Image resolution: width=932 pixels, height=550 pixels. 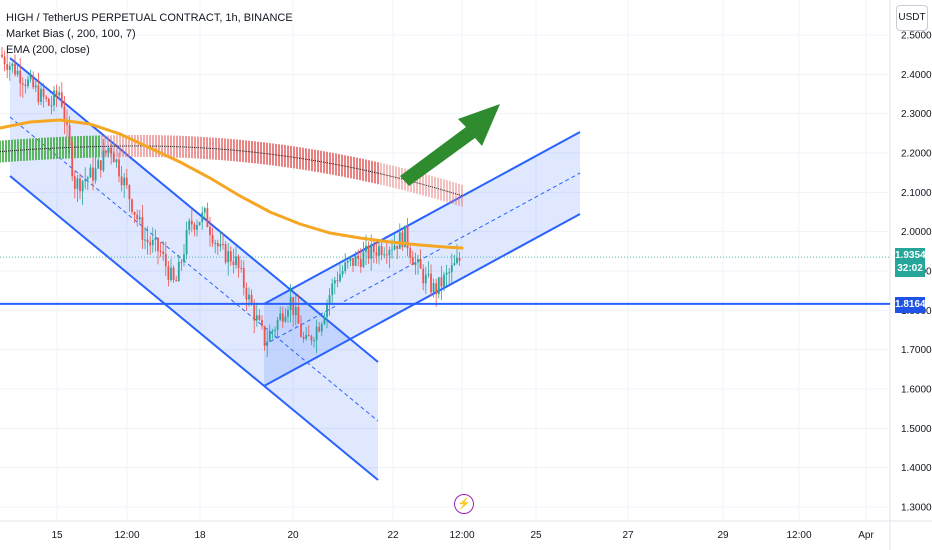 I want to click on x-tick-label: 15, so click(x=57, y=535).